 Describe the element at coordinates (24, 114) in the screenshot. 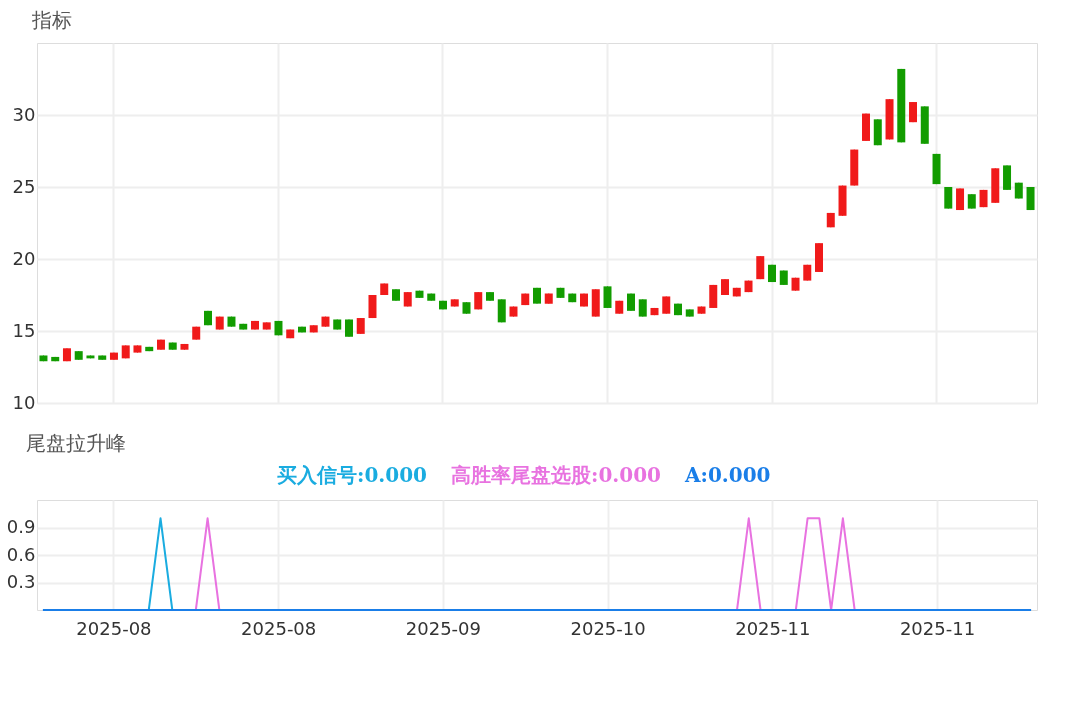

I see `y-tick-label: 30` at that location.